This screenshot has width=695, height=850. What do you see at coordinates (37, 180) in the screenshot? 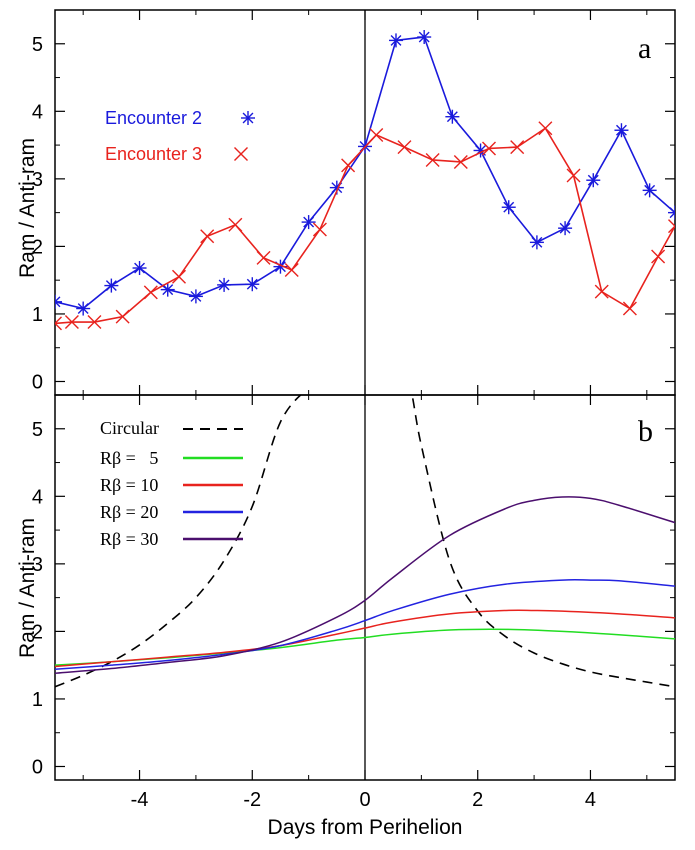
I see `panel-a-ytick-label: 3` at bounding box center [37, 180].